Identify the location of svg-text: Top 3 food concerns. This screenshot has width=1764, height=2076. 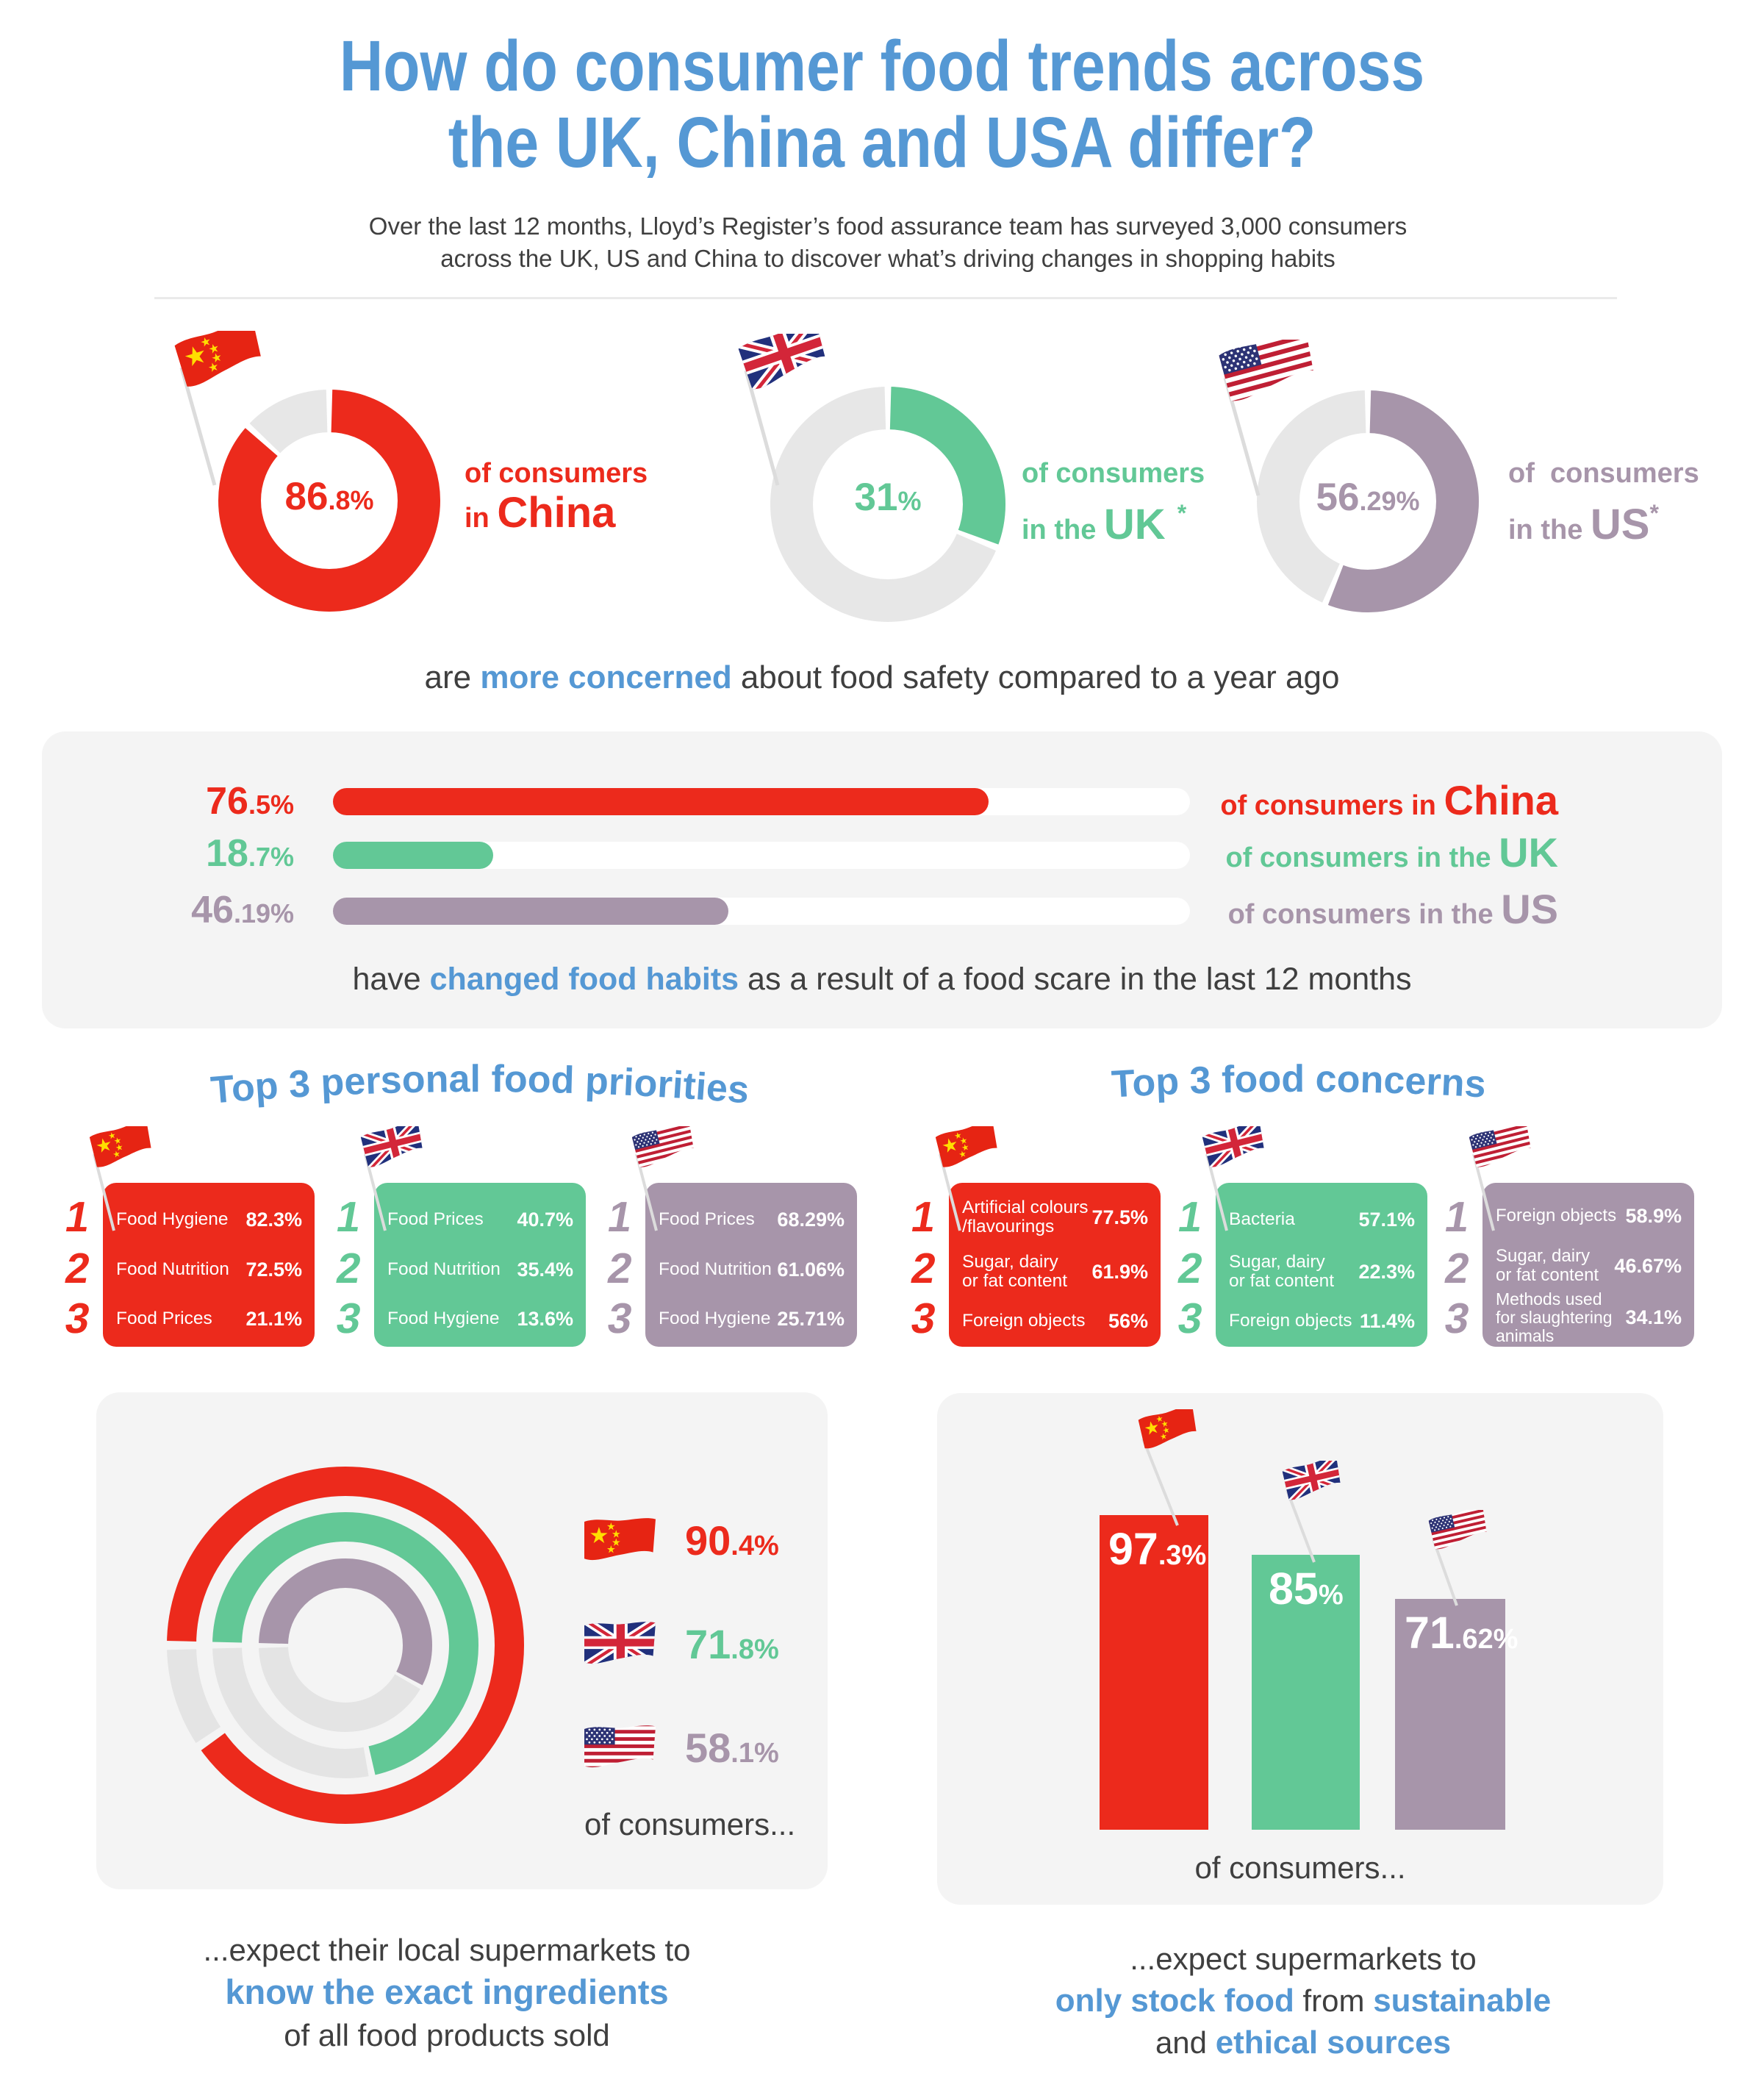
(1299, 1082).